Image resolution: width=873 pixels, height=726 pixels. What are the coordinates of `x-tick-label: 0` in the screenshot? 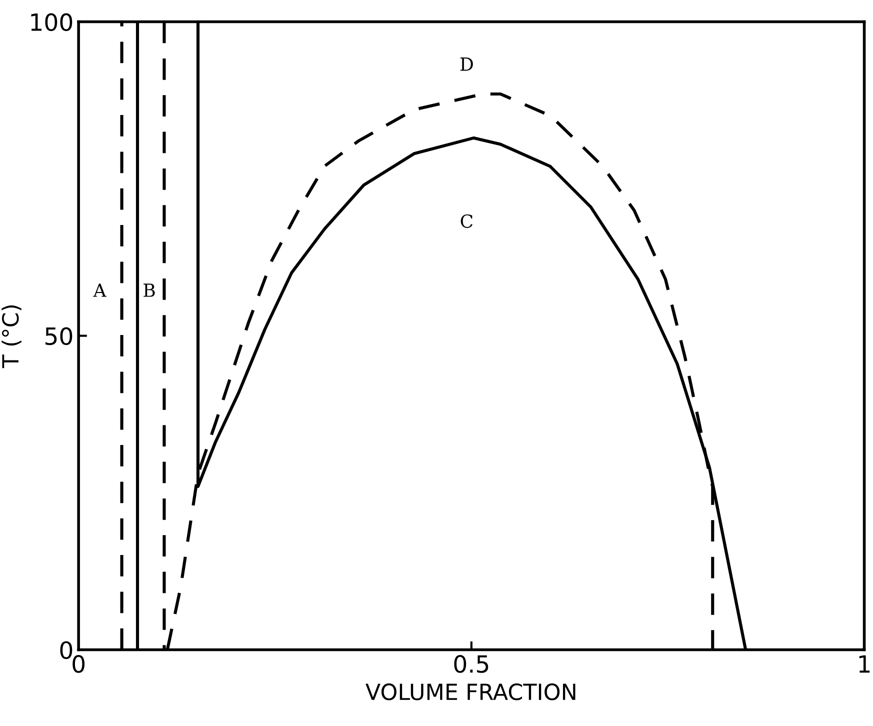 It's located at (78, 664).